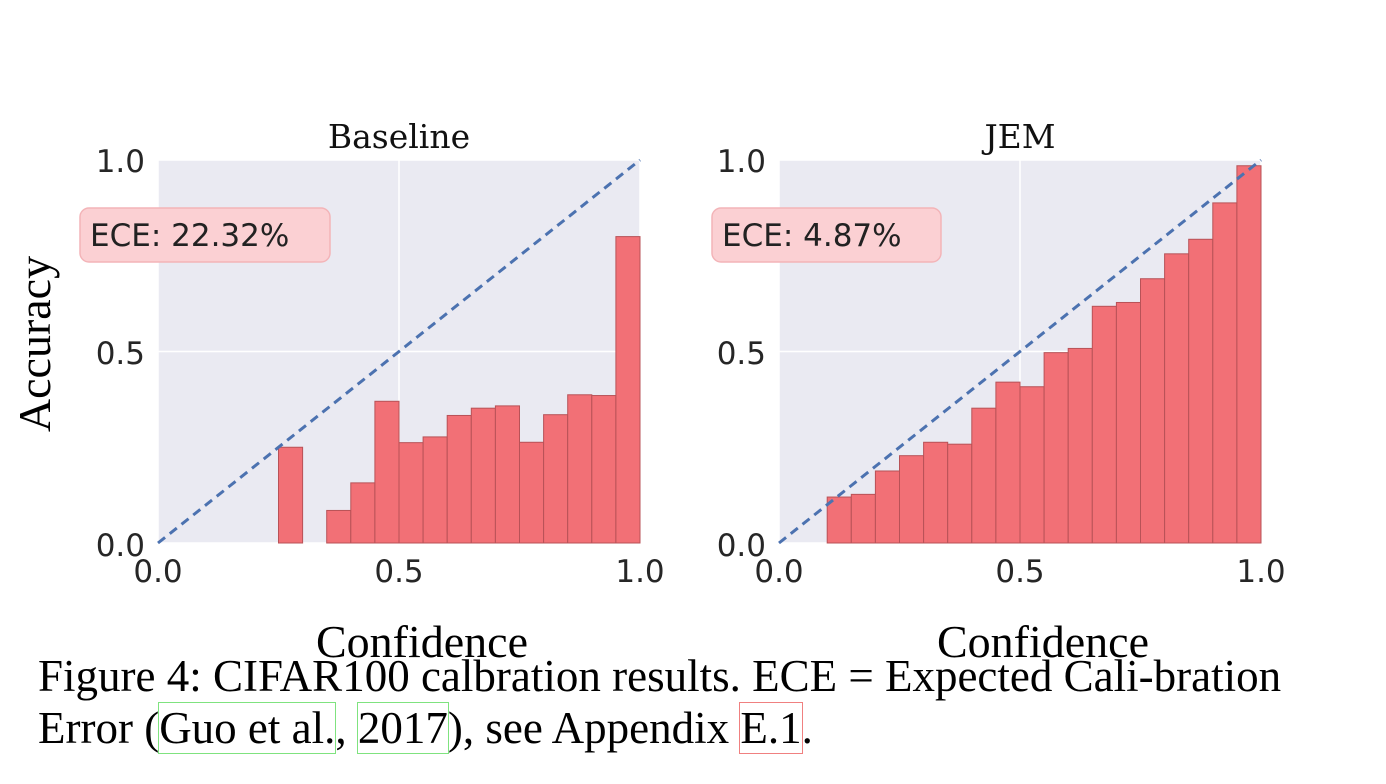 The image size is (1386, 784). What do you see at coordinates (1043, 641) in the screenshot?
I see `jem-xlabel: Confidence` at bounding box center [1043, 641].